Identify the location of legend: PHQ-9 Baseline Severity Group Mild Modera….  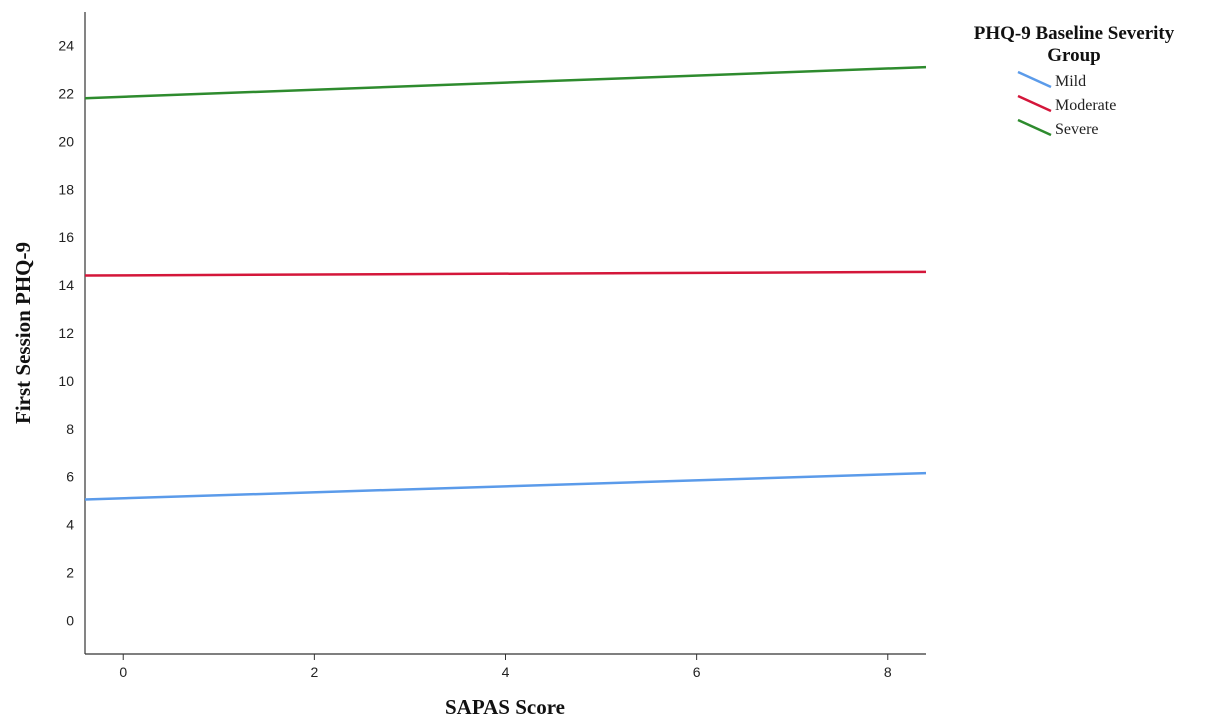
(1074, 80).